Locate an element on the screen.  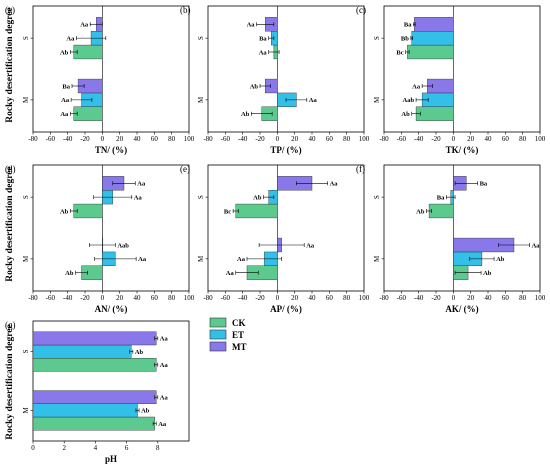
x-tick-label-d: 20 is located at coordinates (120, 298).